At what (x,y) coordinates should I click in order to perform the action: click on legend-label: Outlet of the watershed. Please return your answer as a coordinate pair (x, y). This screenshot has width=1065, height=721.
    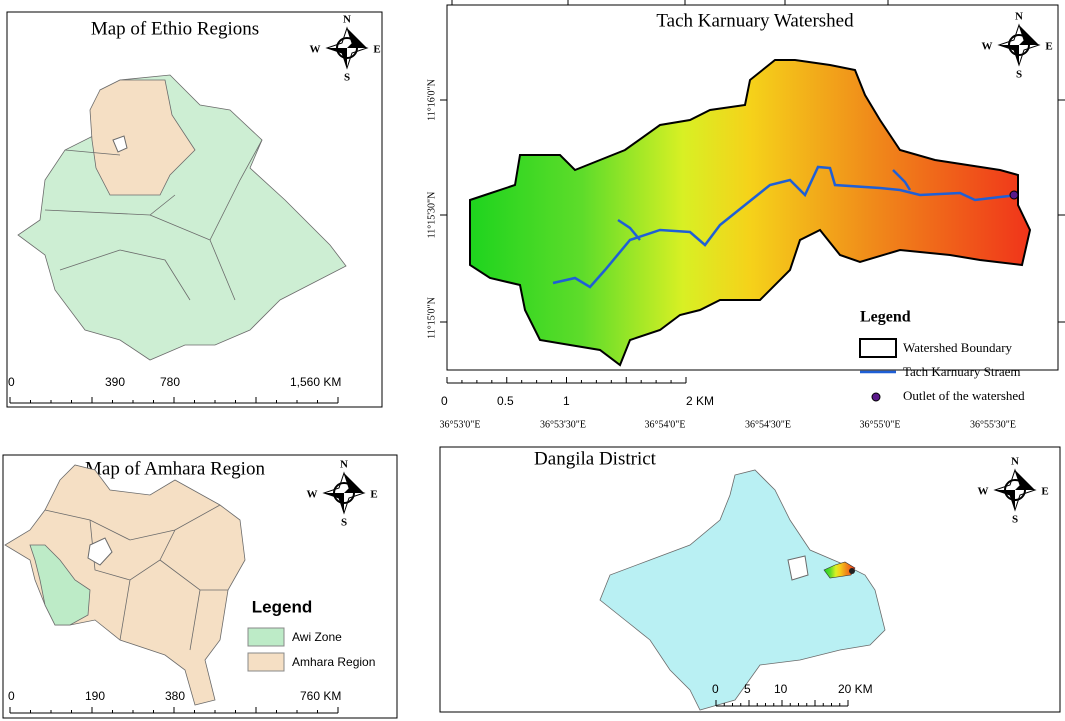
    Looking at the image, I should click on (964, 395).